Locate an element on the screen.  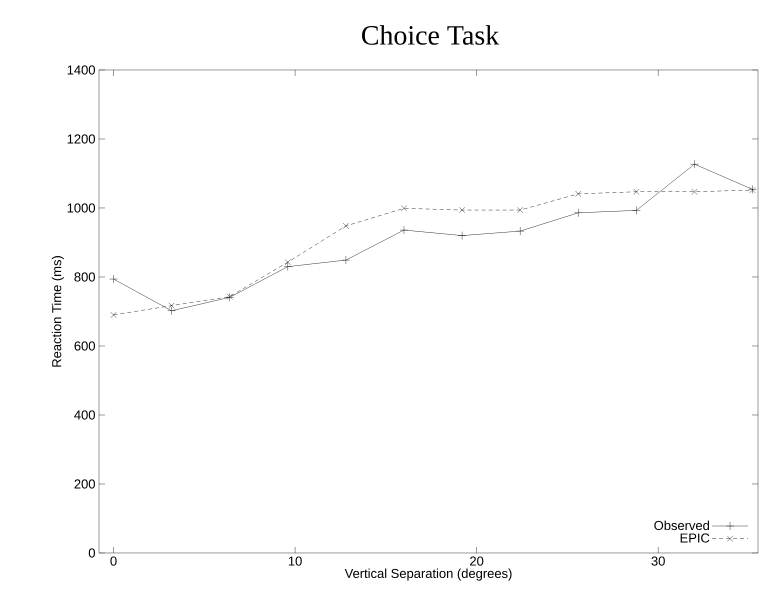
y-tick-label: 1000 is located at coordinates (81, 208).